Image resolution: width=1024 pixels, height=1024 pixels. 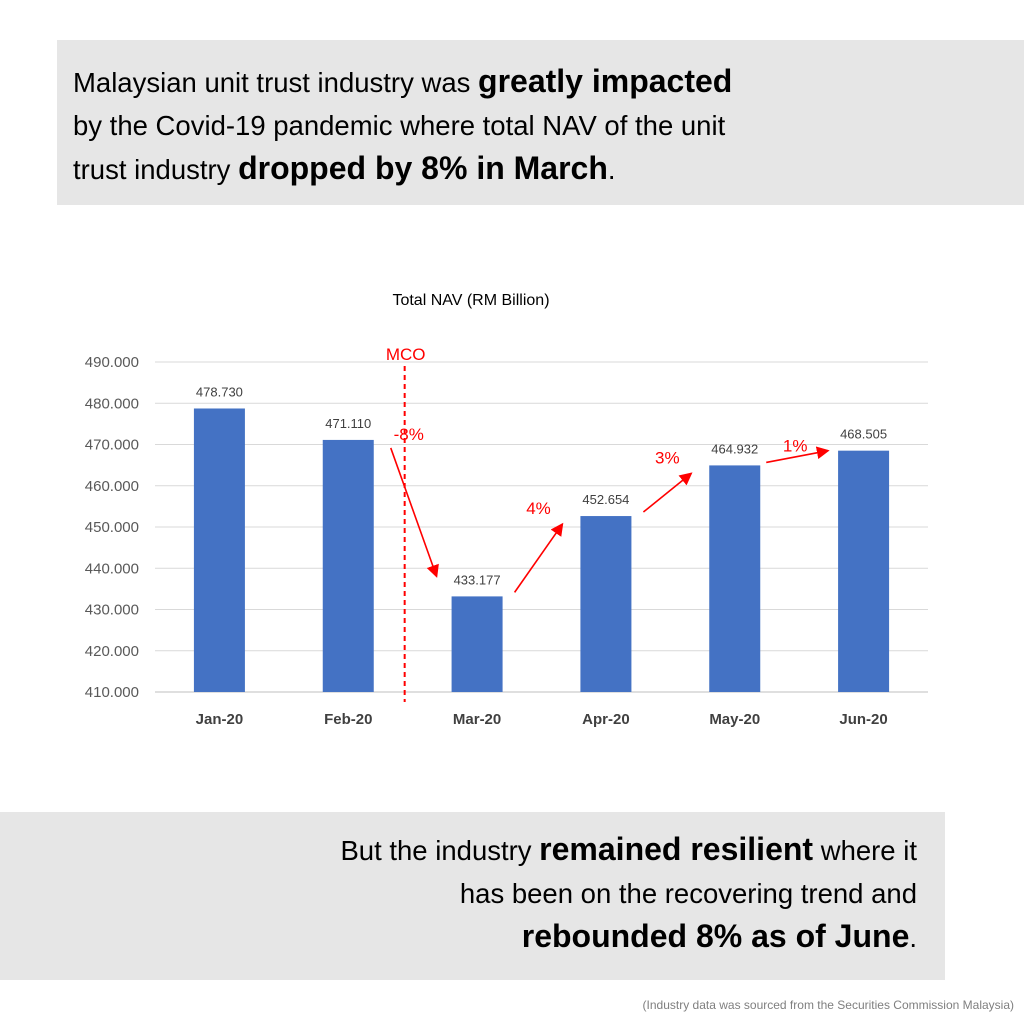 I want to click on y-tick-label: 430.000, so click(x=112, y=610).